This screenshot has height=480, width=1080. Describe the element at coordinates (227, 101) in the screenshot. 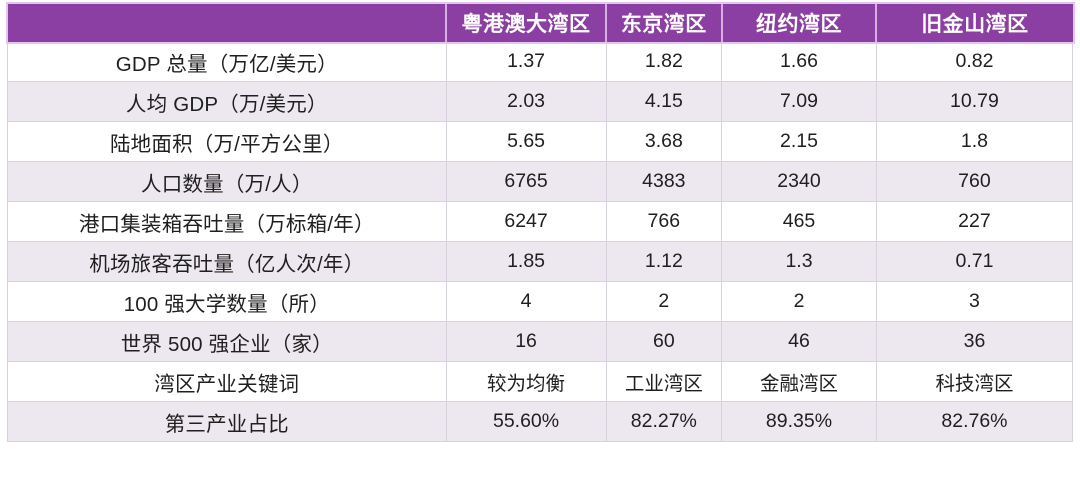

I see `row-label: 人均 GDP（万/美元）` at that location.